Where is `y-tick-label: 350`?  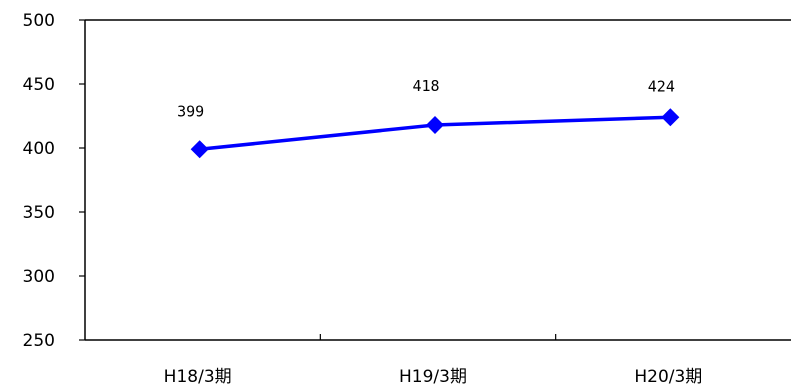 y-tick-label: 350 is located at coordinates (39, 213).